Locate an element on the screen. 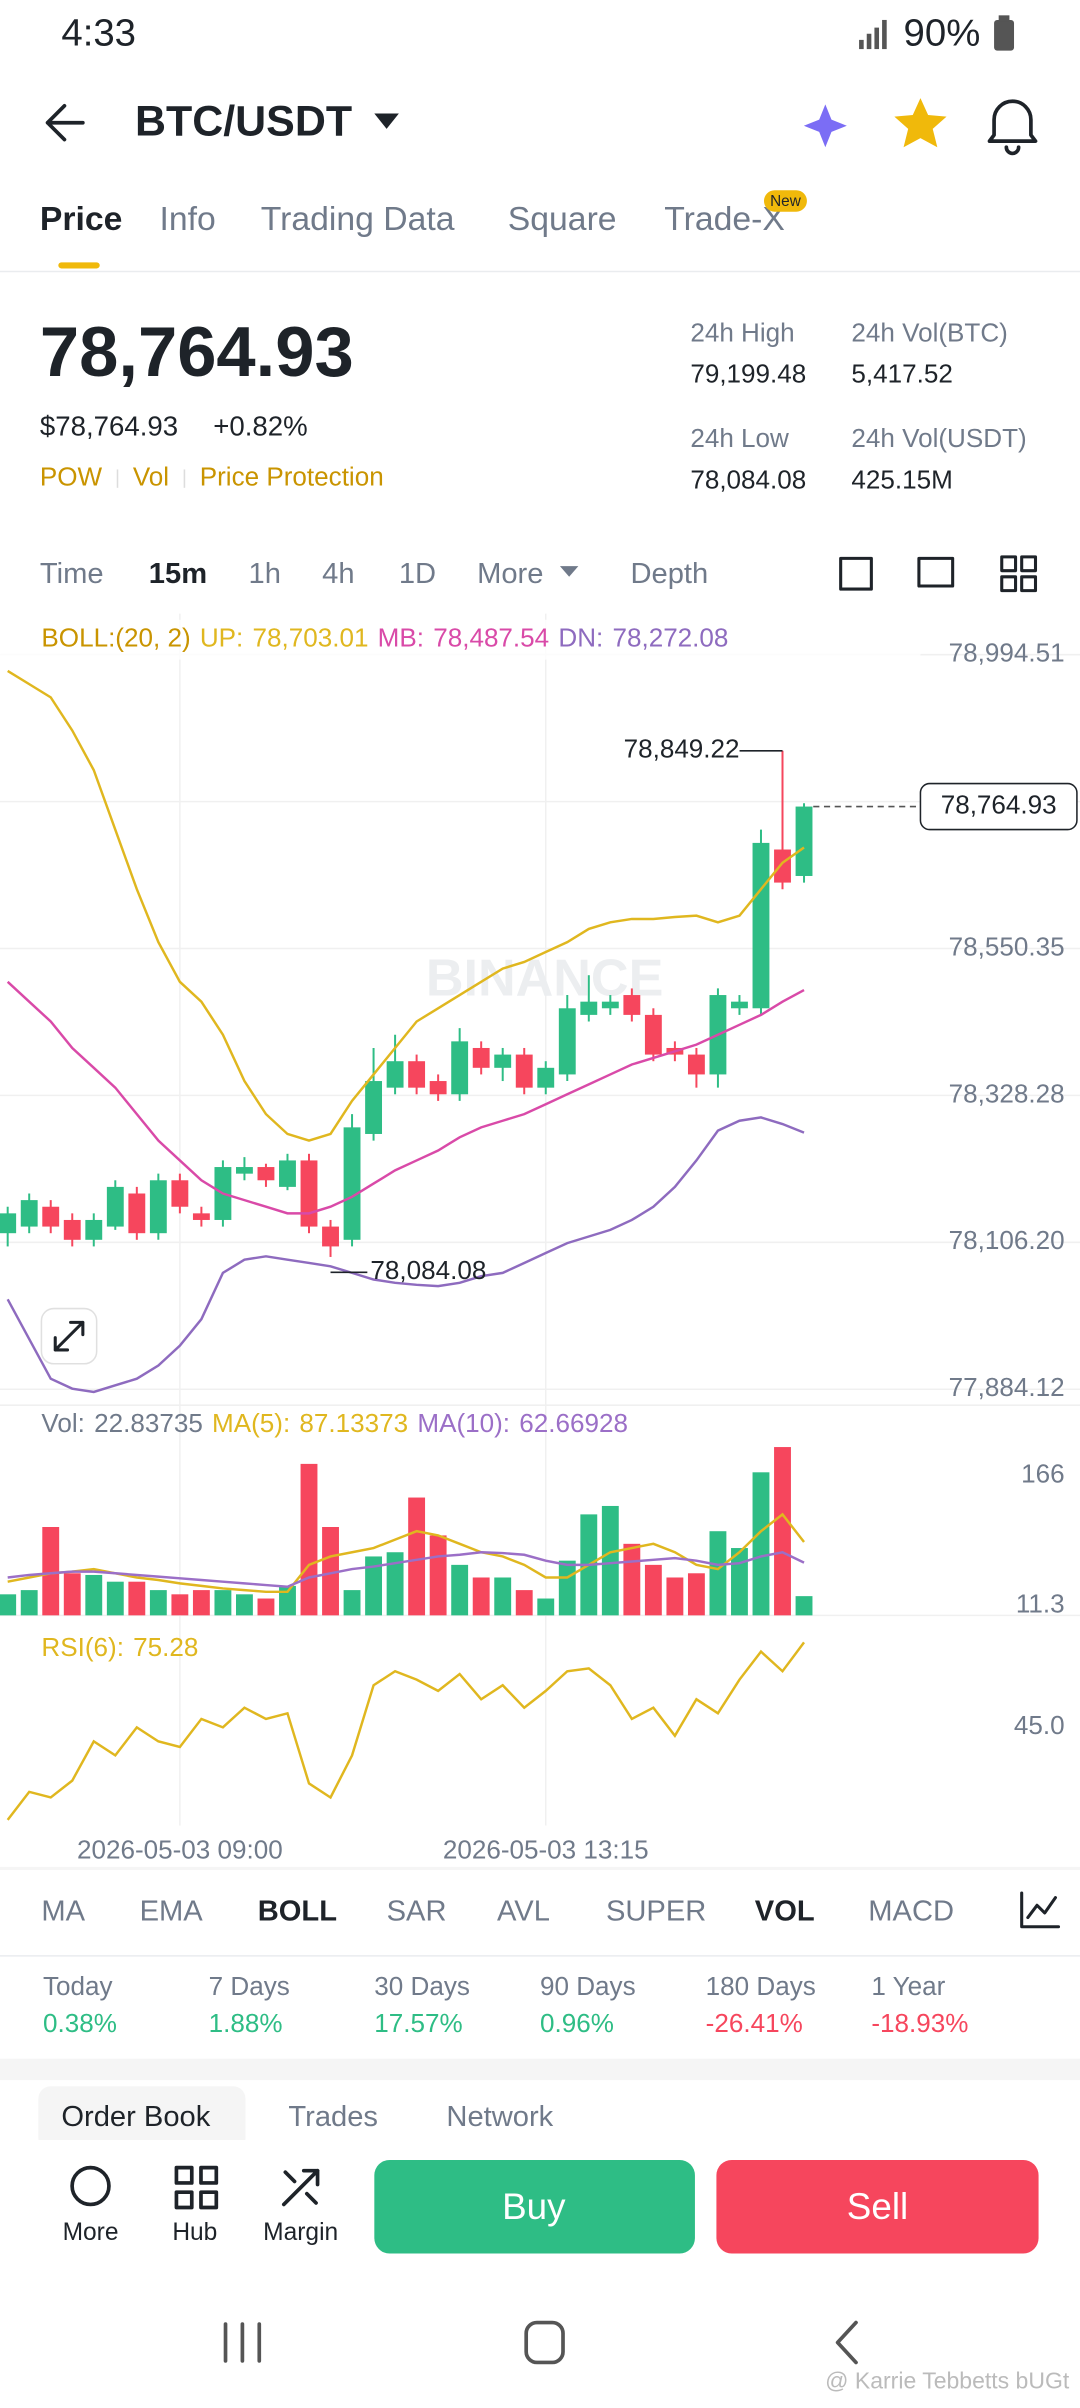  action-label: Margin is located at coordinates (300, 2232).